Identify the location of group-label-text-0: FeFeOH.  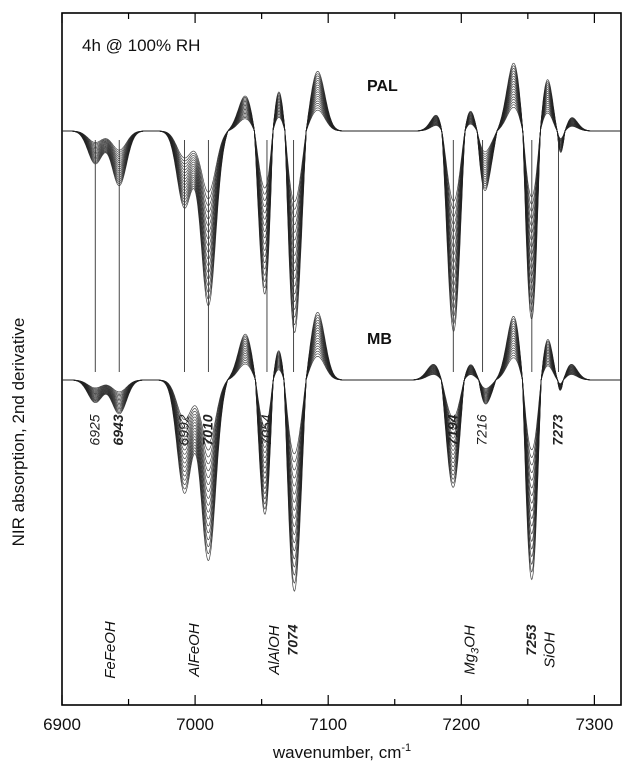
(110, 650).